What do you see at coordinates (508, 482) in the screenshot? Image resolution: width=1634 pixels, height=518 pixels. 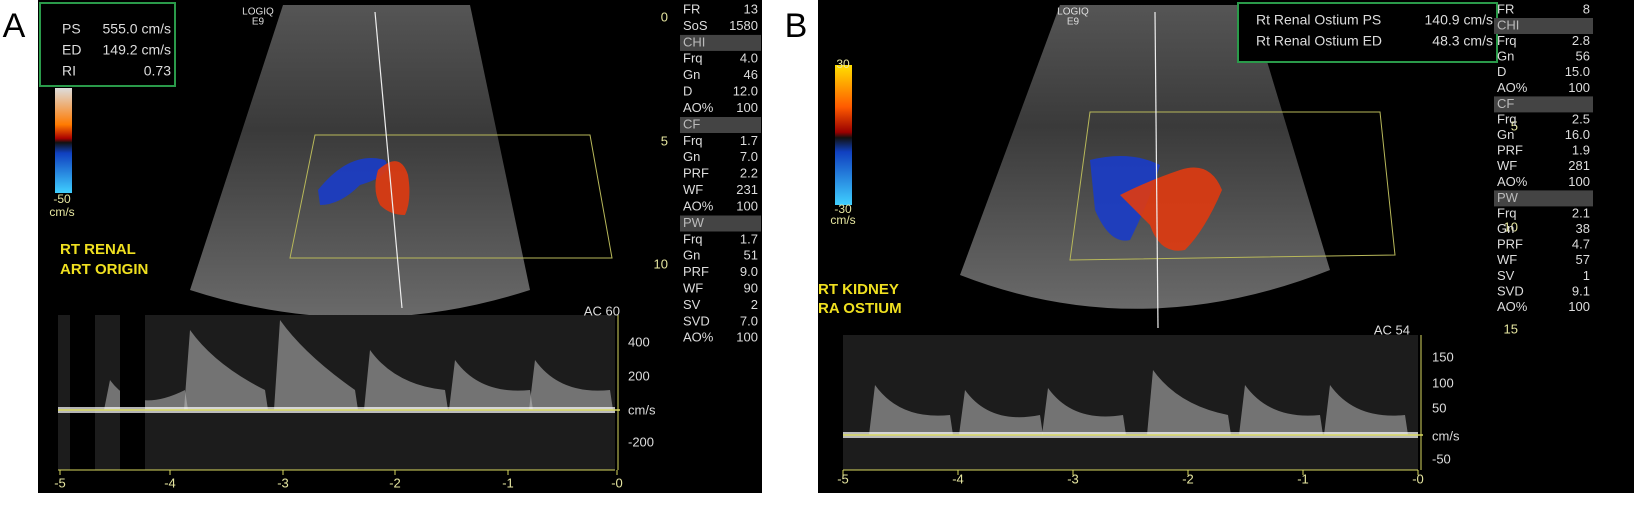 I see `time-label: -1` at bounding box center [508, 482].